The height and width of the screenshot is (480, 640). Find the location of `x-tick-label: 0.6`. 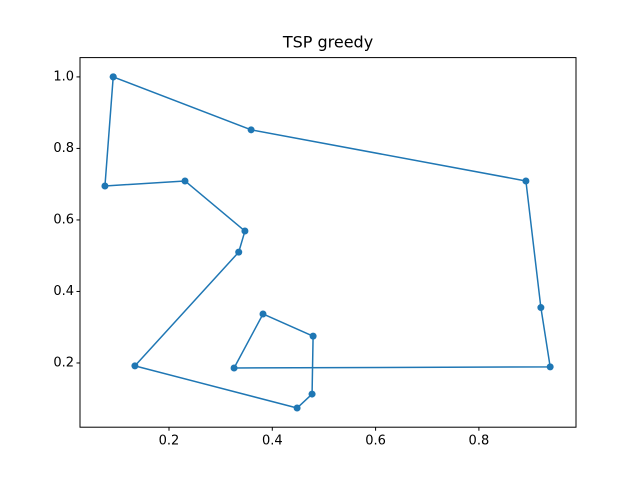

x-tick-label: 0.6 is located at coordinates (375, 441).